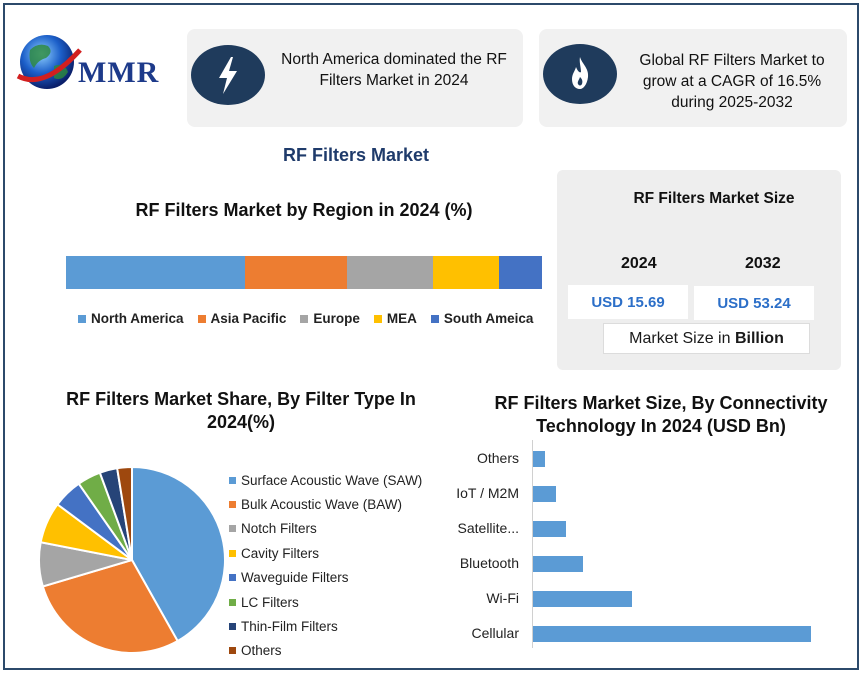 This screenshot has width=863, height=675. I want to click on legend-label: Surface Acoustic Wave (SAW), so click(332, 480).